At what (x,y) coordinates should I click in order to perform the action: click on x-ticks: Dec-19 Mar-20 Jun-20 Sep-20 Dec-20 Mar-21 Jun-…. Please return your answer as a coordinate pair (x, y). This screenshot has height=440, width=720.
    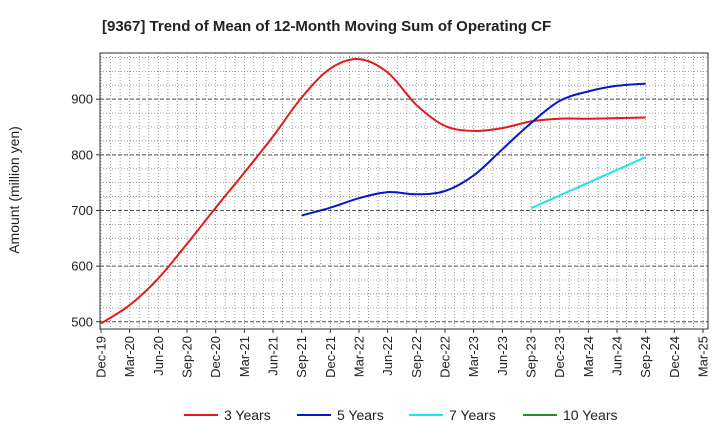
    Looking at the image, I should click on (402, 353).